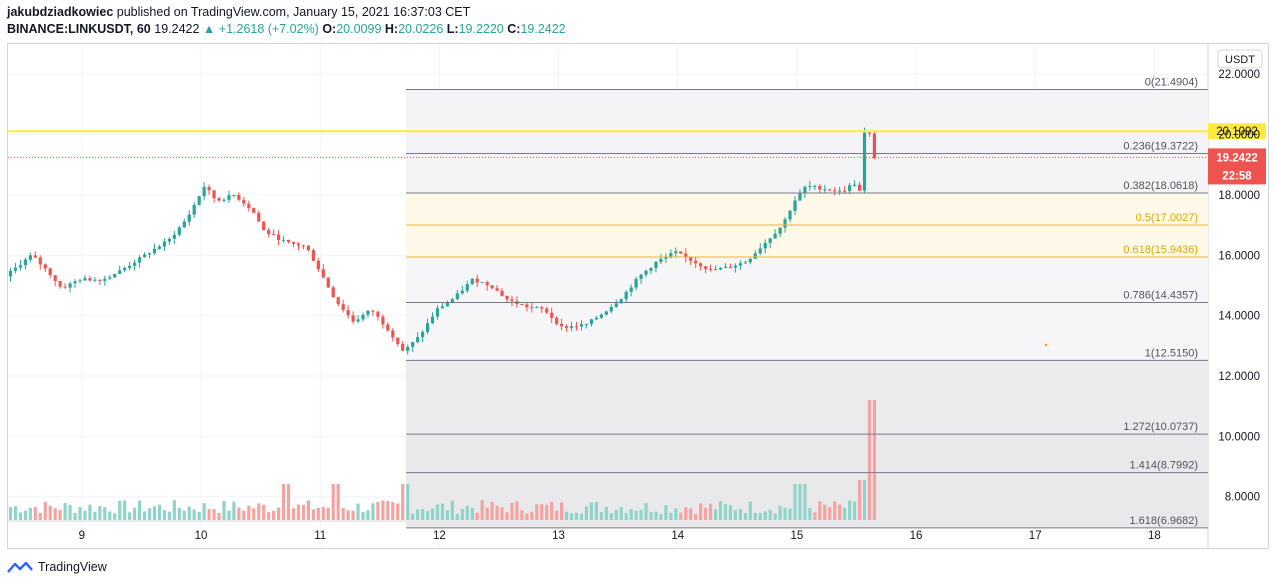 This screenshot has height=586, width=1274. What do you see at coordinates (20, 567) in the screenshot?
I see `tradingview-icon` at bounding box center [20, 567].